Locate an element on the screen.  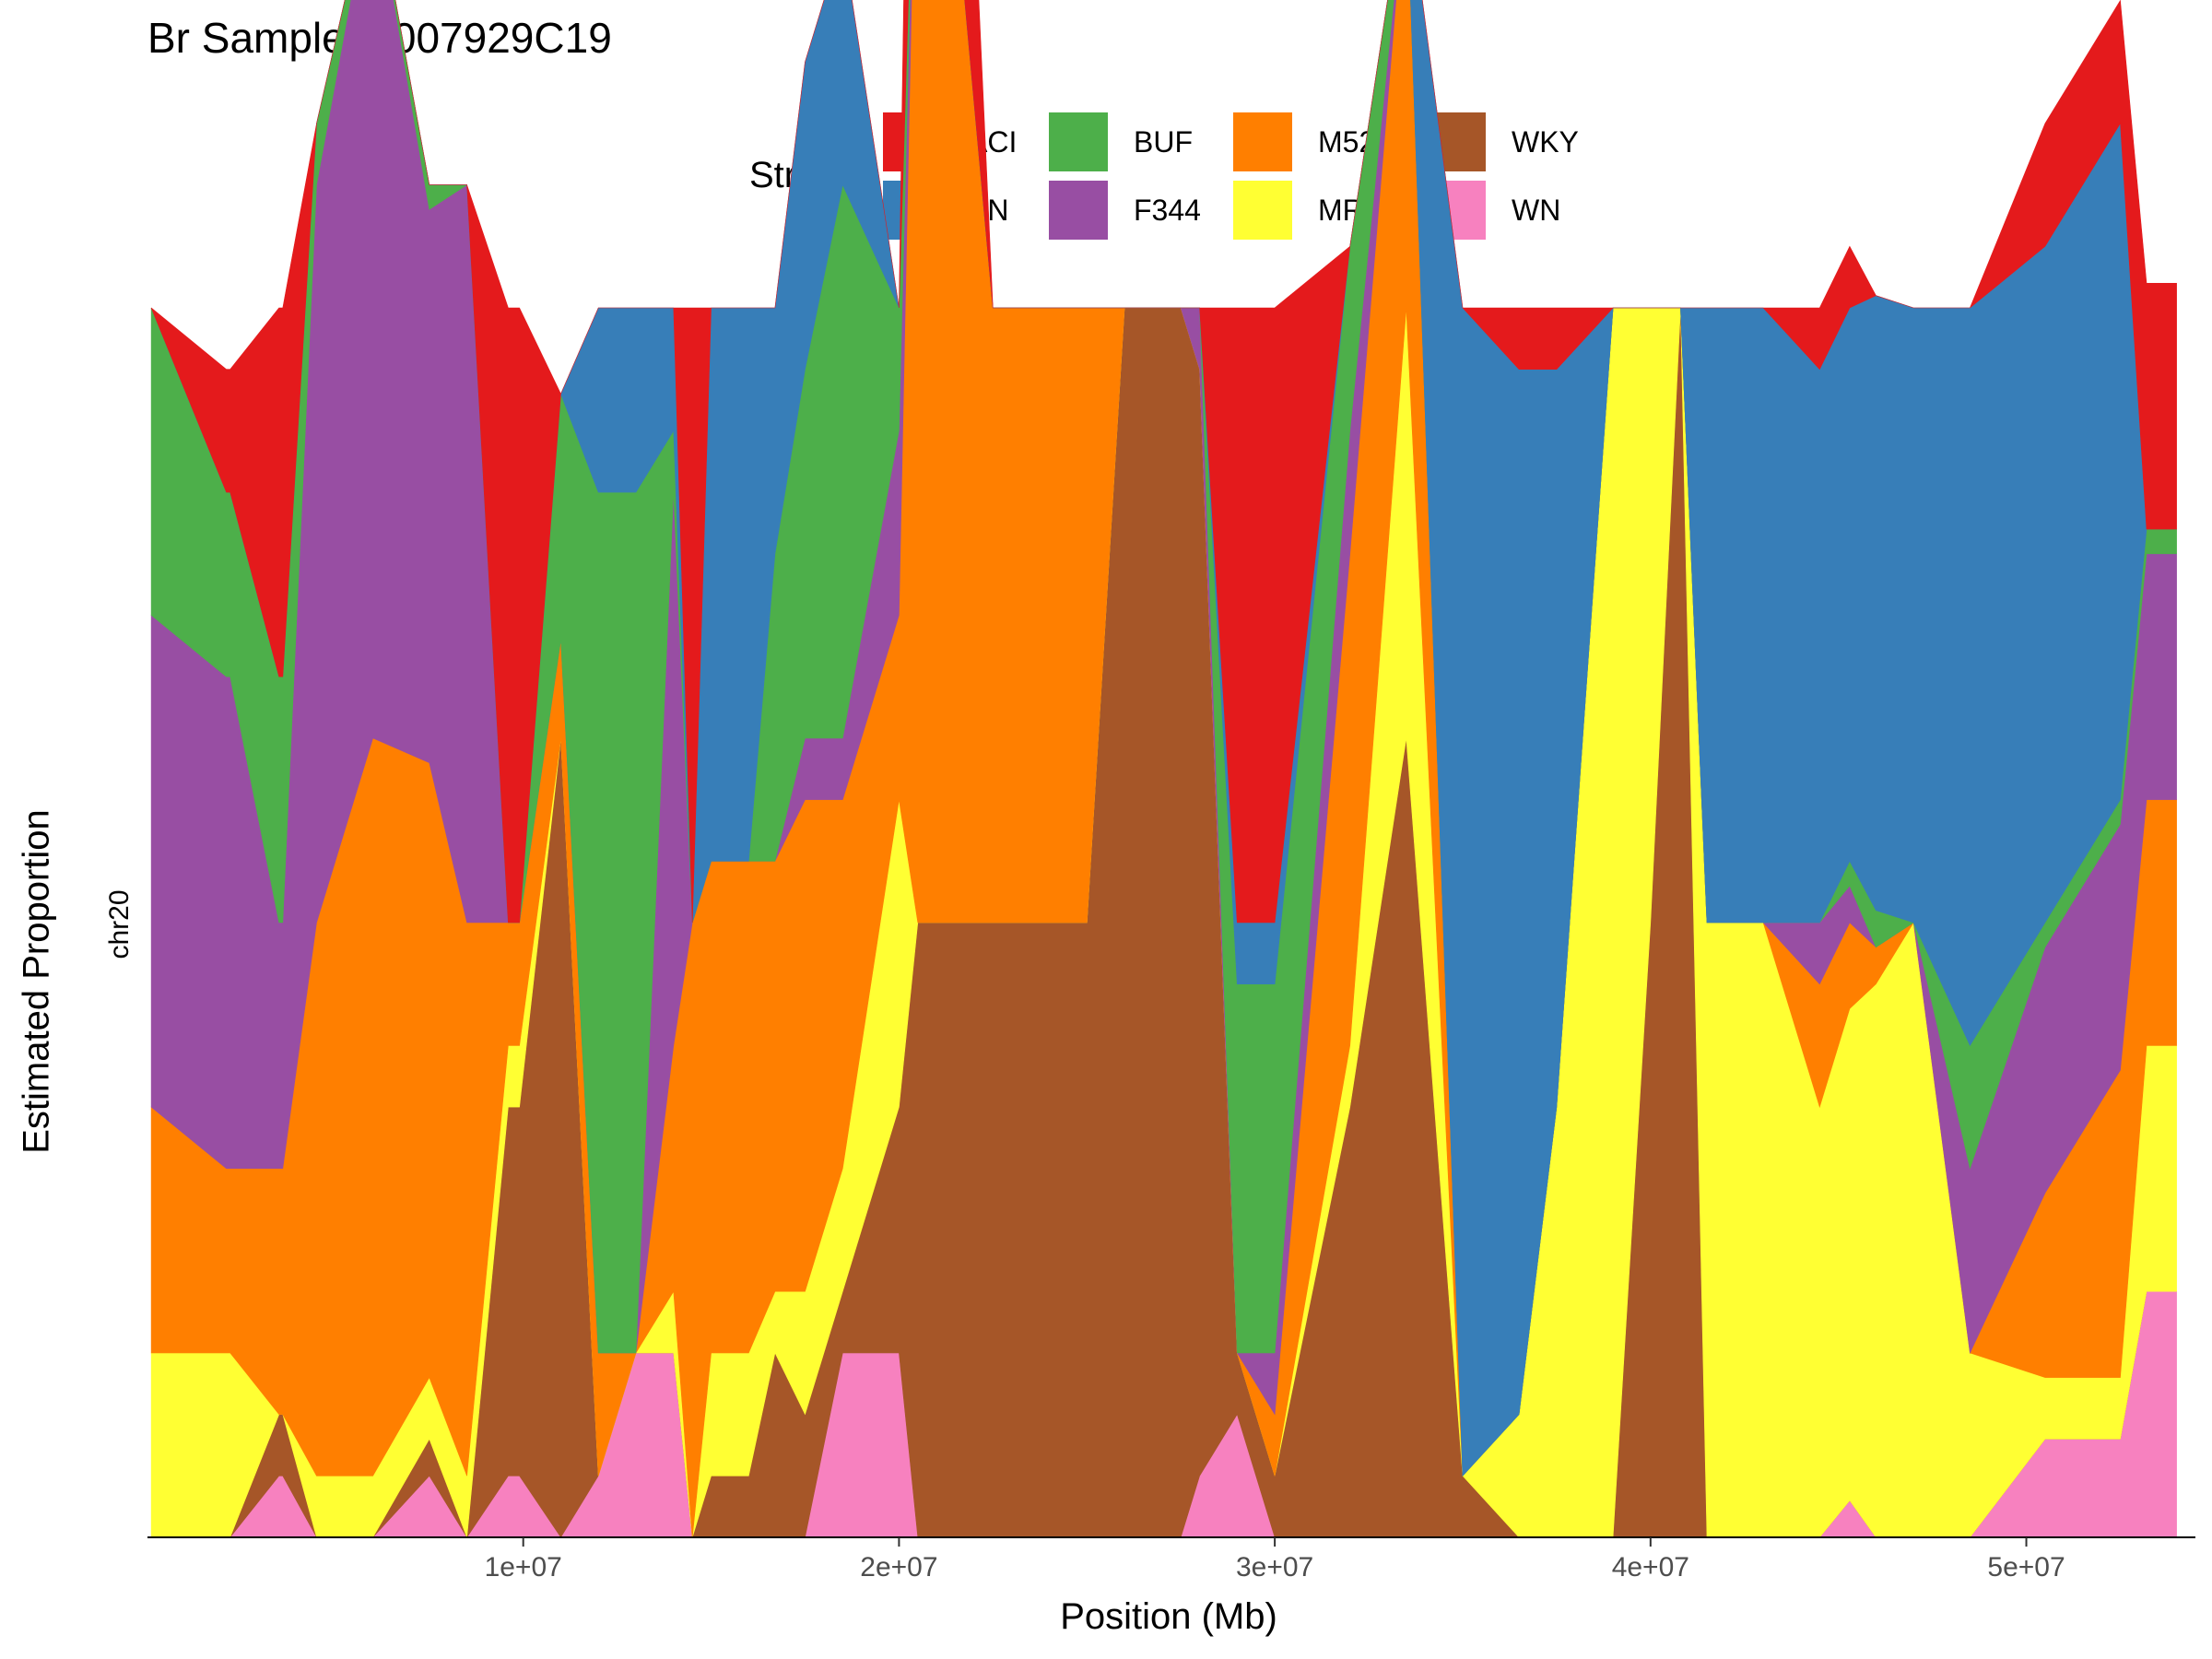
legend-label: BUF is located at coordinates (1163, 142).